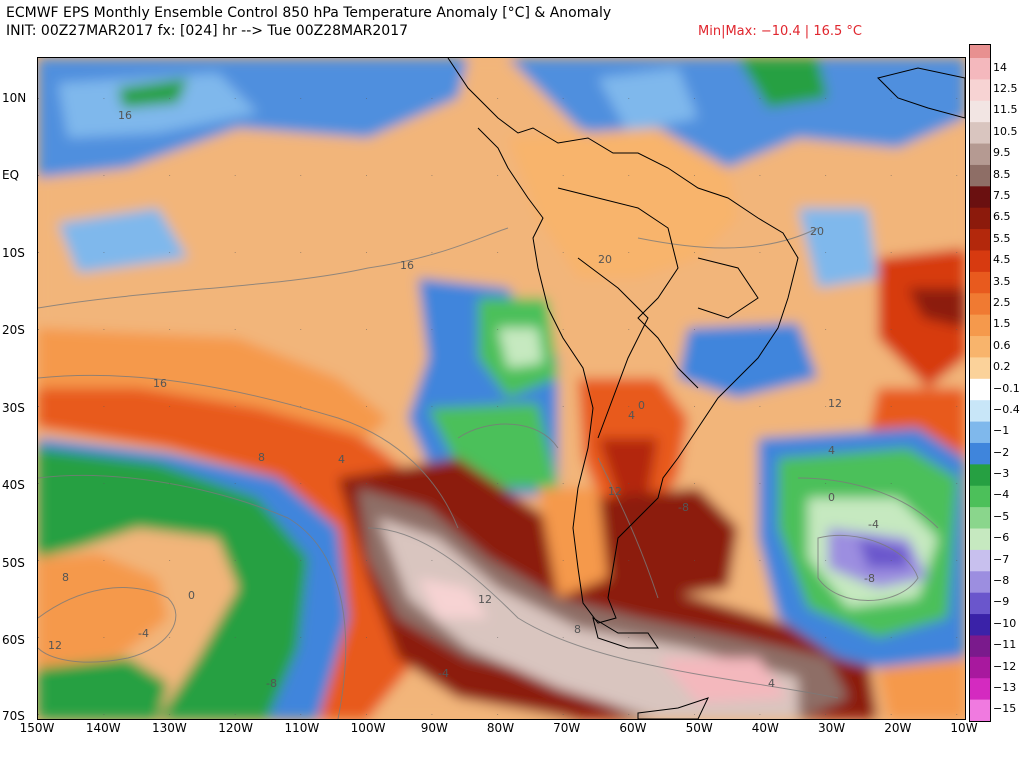 The height and width of the screenshot is (768, 1024). What do you see at coordinates (1001, 474) in the screenshot?
I see `colorbar-label: −3` at bounding box center [1001, 474].